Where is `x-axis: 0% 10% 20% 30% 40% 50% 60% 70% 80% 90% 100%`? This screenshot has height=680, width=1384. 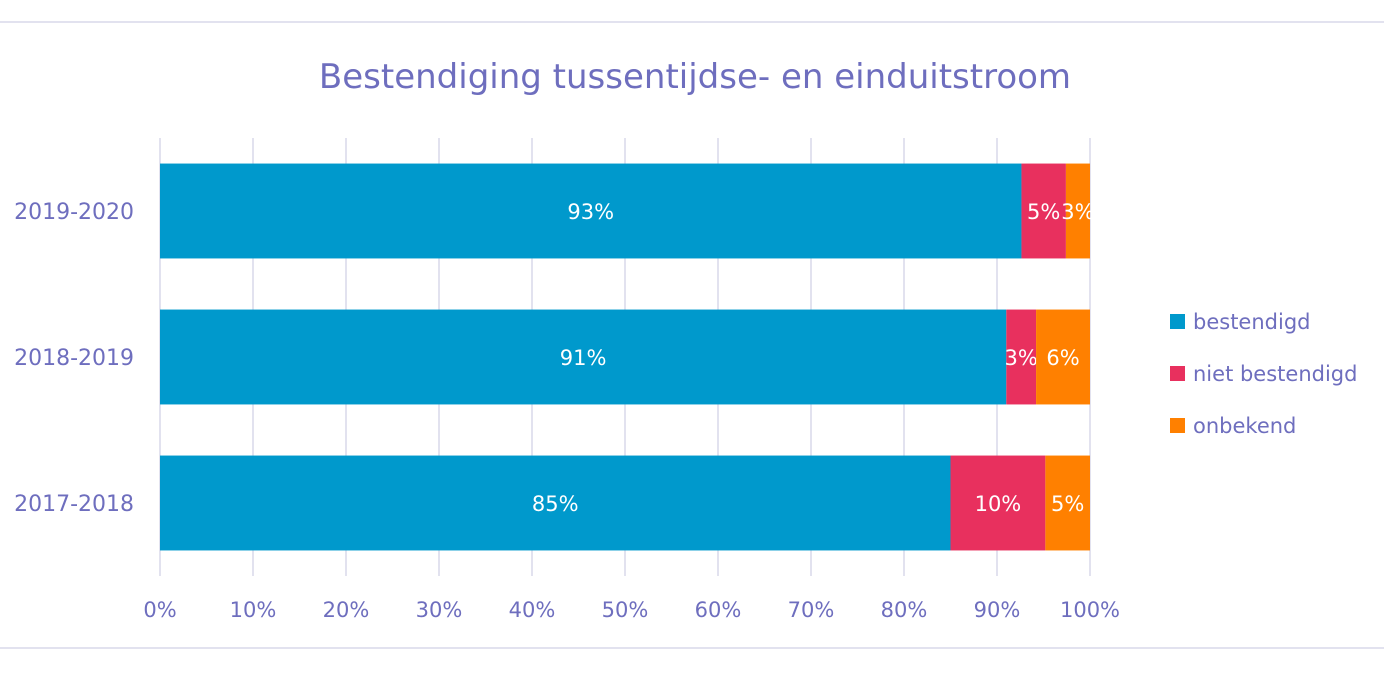
x-axis: 0% 10% 20% 30% 40% 50% 60% 70% 80% 90% 100% is located at coordinates (631, 610).